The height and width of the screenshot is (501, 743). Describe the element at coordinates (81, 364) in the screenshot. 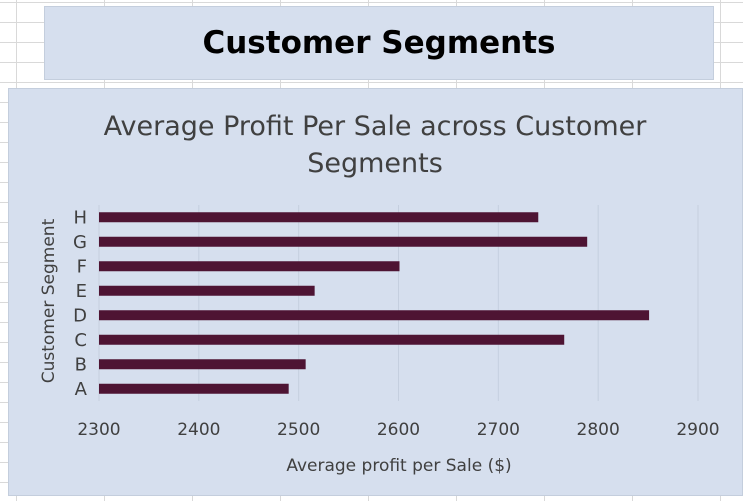

I see `y-tick-label: B` at that location.